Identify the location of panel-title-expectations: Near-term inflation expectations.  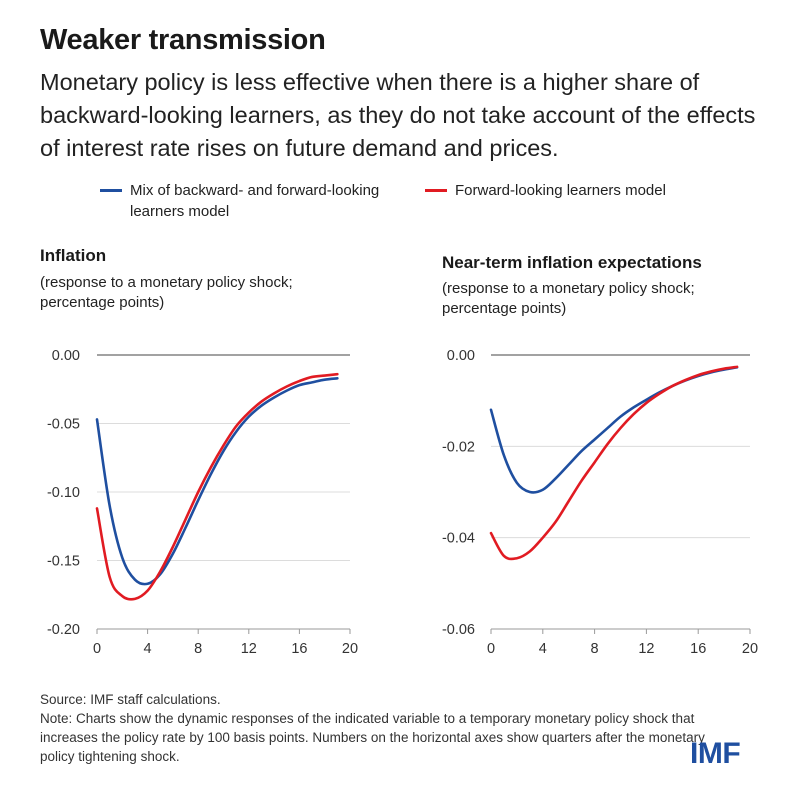
(572, 262).